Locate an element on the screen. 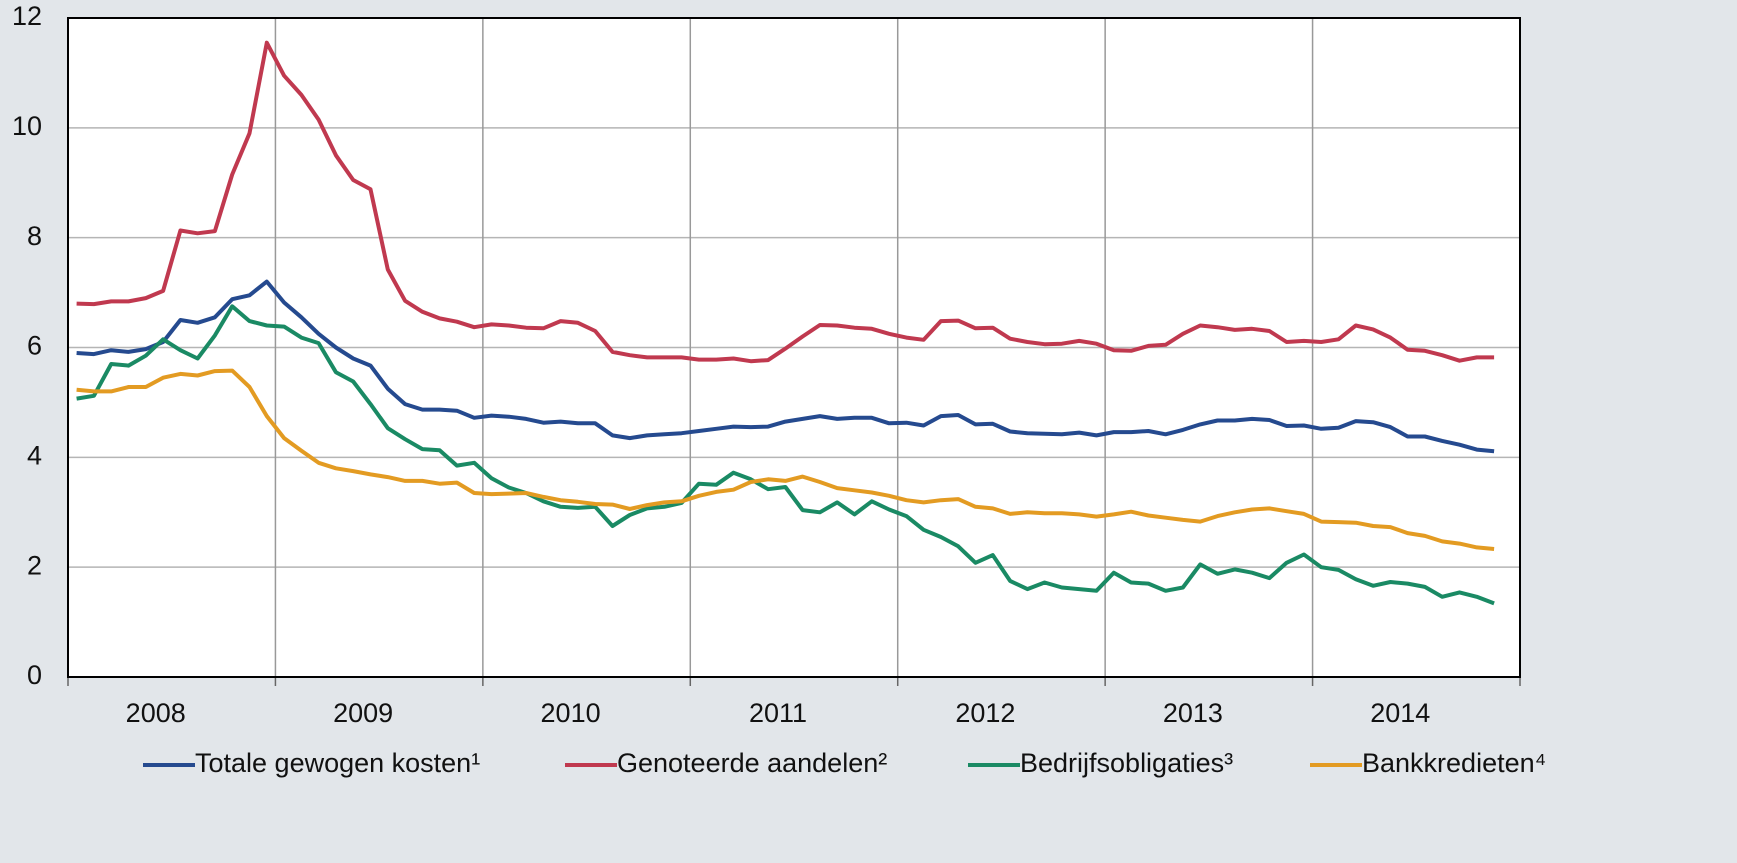  legend-label: Totale gewogen kosten¹ is located at coordinates (337, 763).